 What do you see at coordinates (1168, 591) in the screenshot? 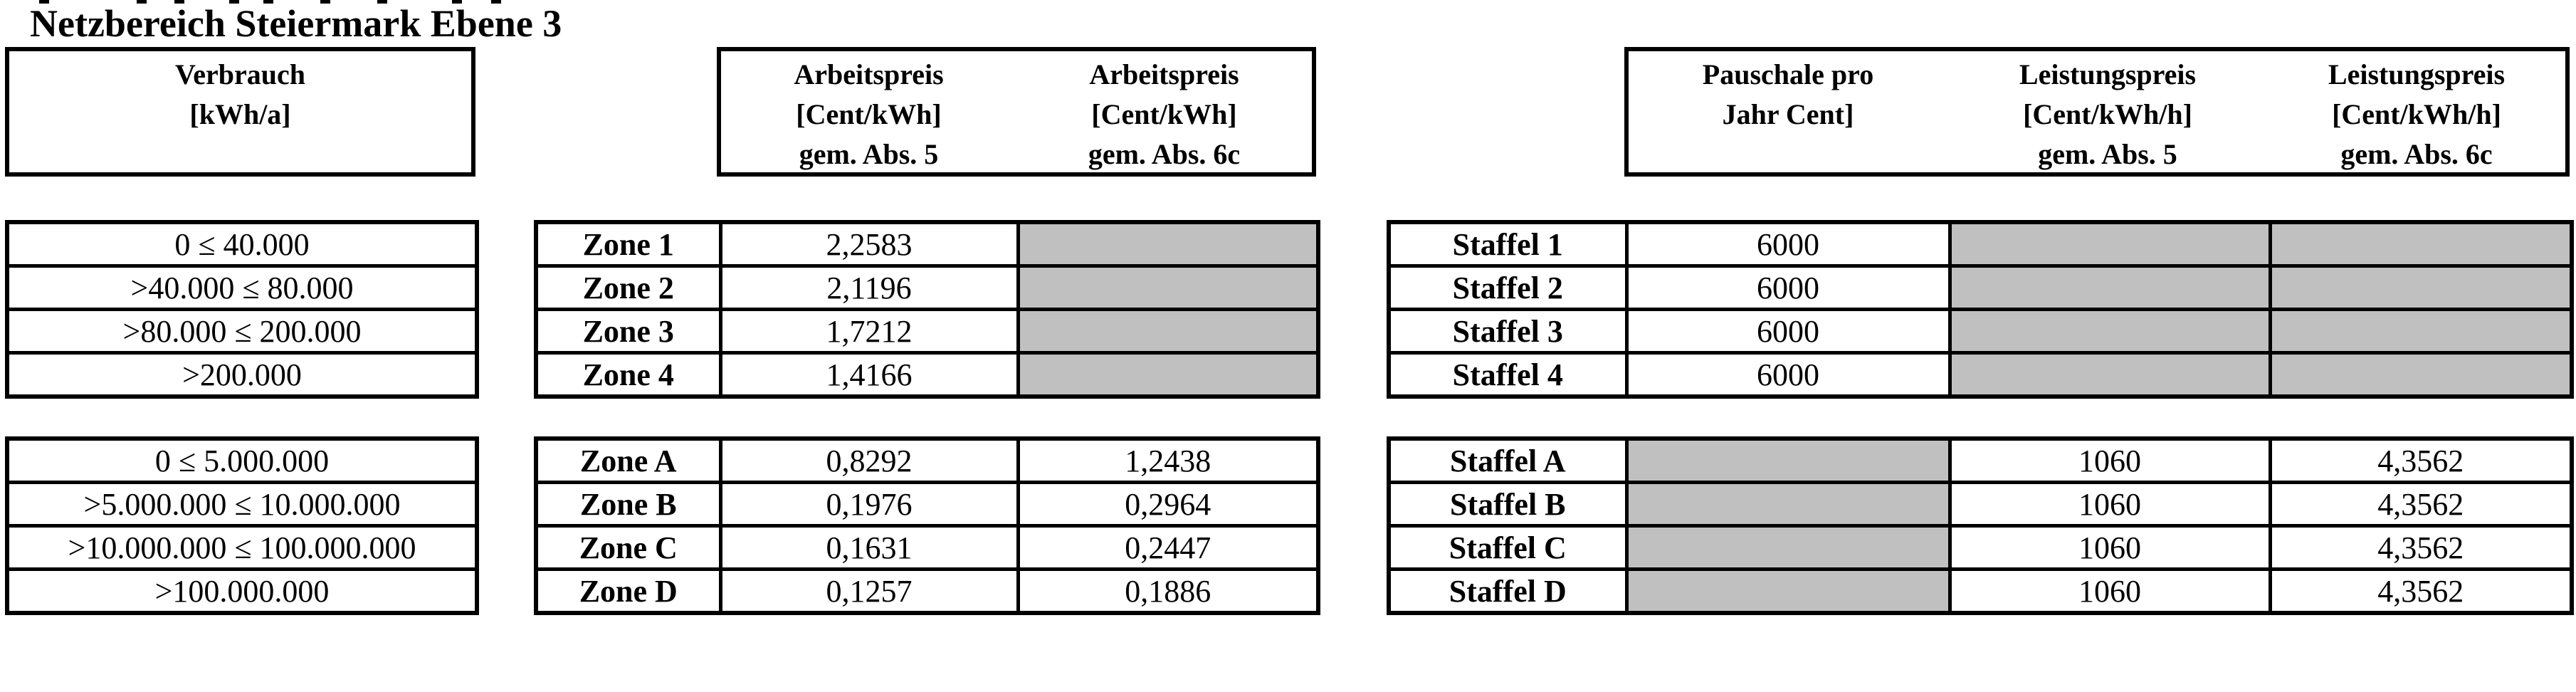
I see `abs6c-cell: 0,1886` at bounding box center [1168, 591].